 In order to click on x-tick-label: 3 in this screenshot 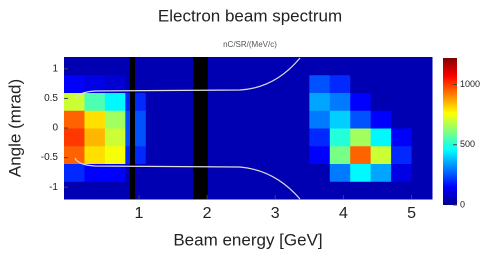, I will do `click(275, 213)`.